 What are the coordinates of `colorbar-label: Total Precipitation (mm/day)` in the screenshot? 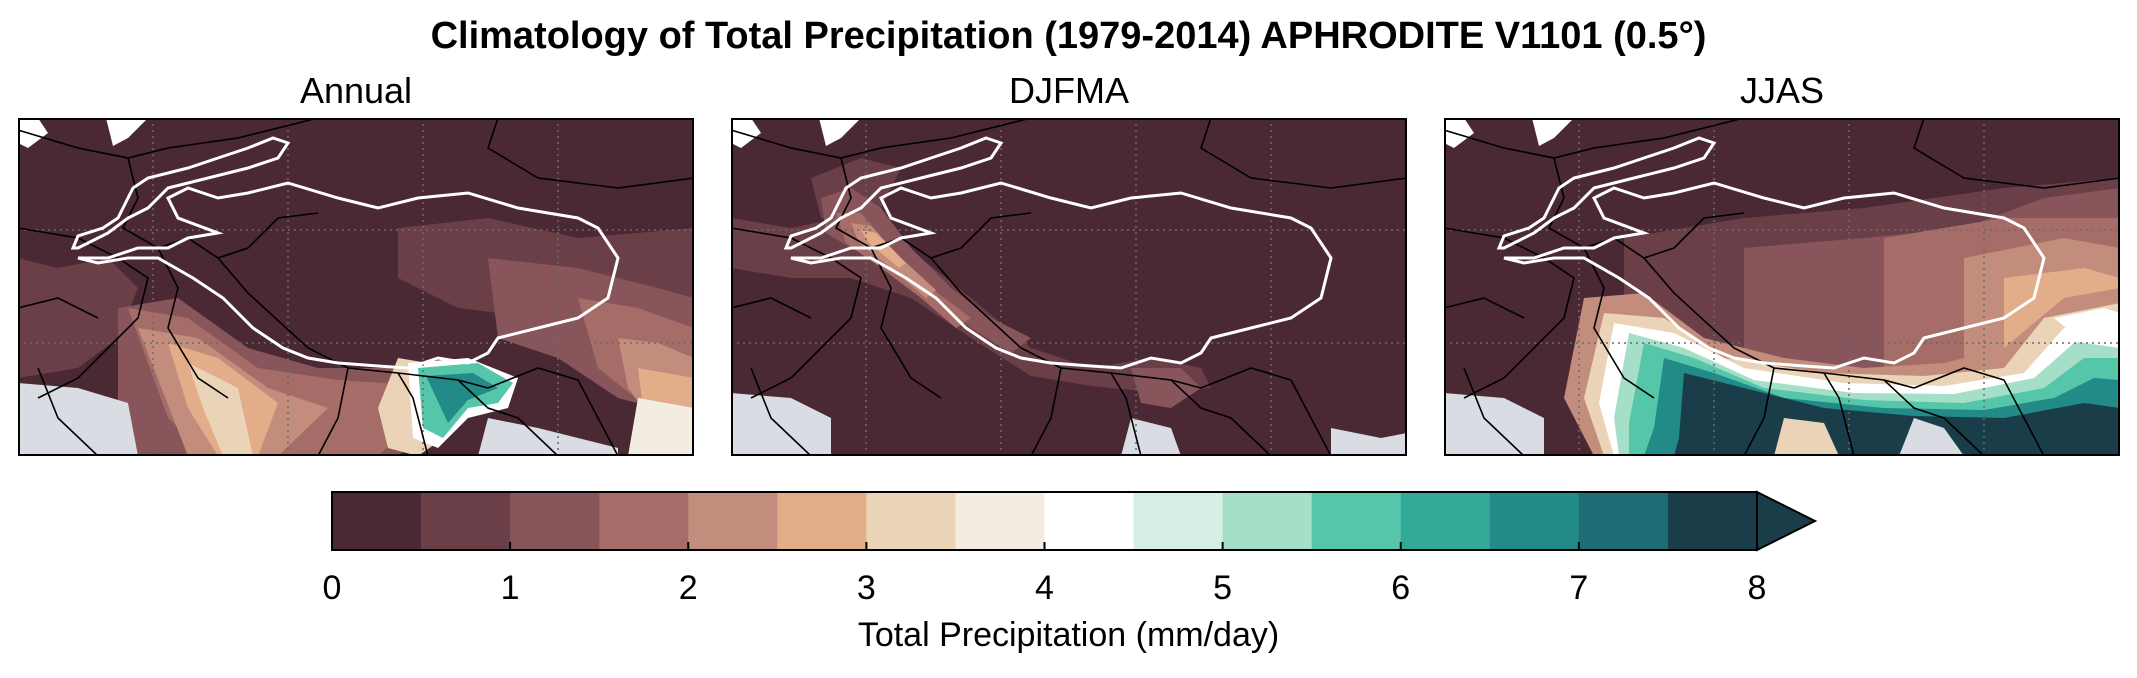 It's located at (1068, 635).